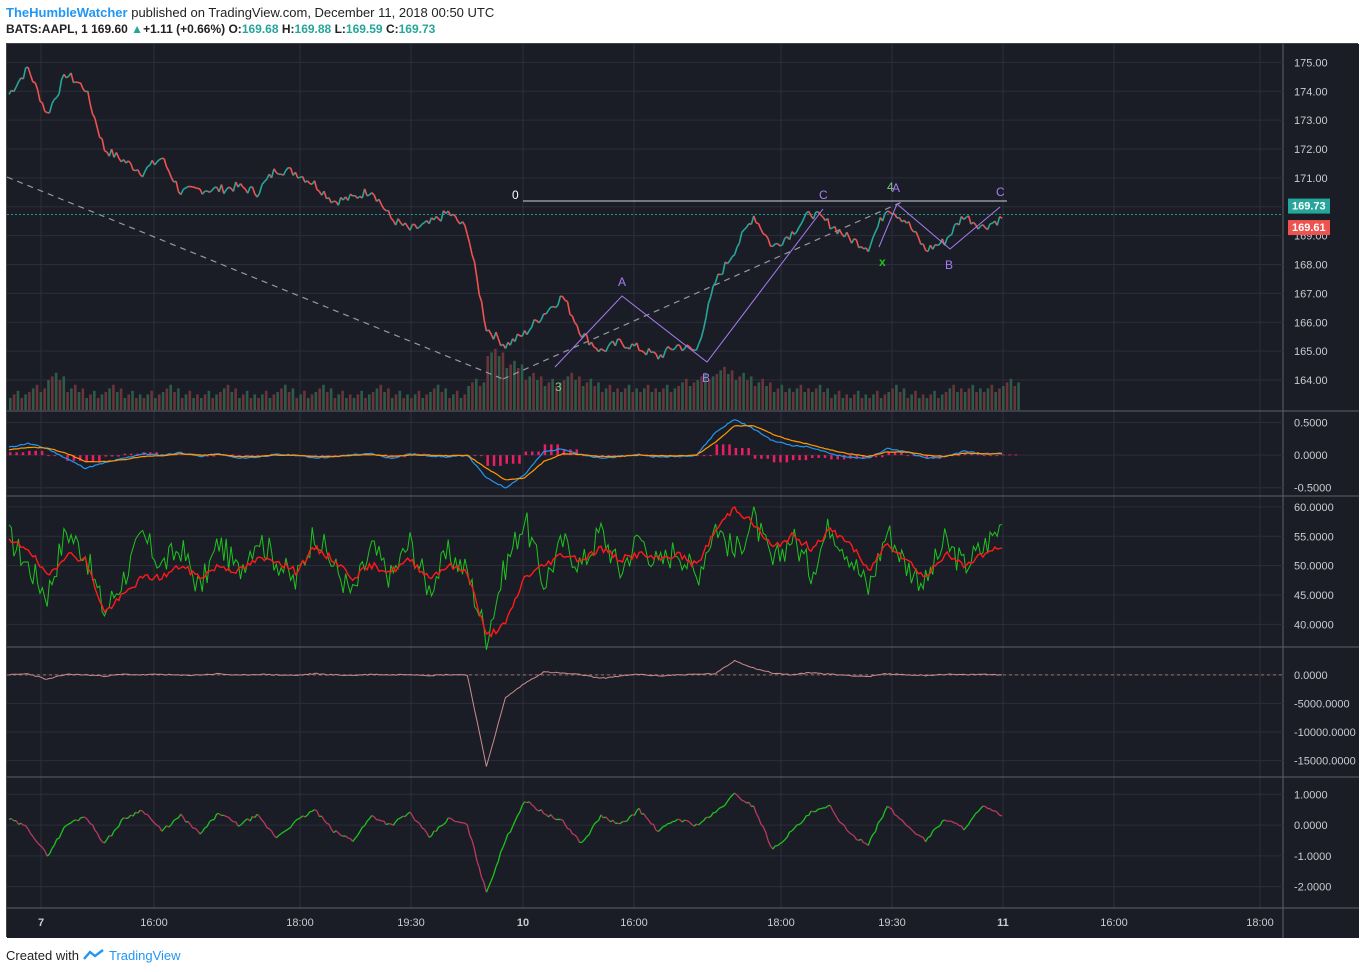 This screenshot has width=1364, height=972. I want to click on momentum-axis-tick-label: 0.0000, so click(1311, 826).